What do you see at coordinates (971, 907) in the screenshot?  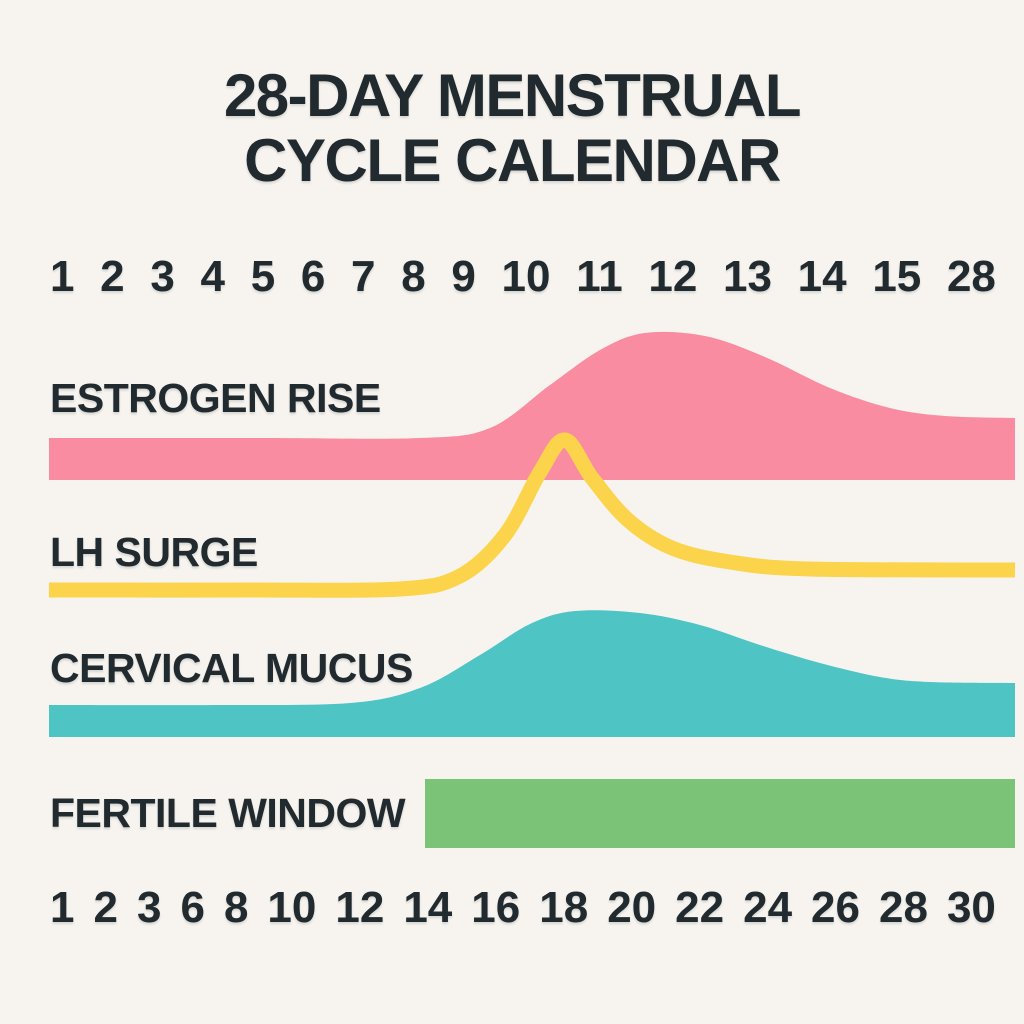 I see `day-number: 30` at bounding box center [971, 907].